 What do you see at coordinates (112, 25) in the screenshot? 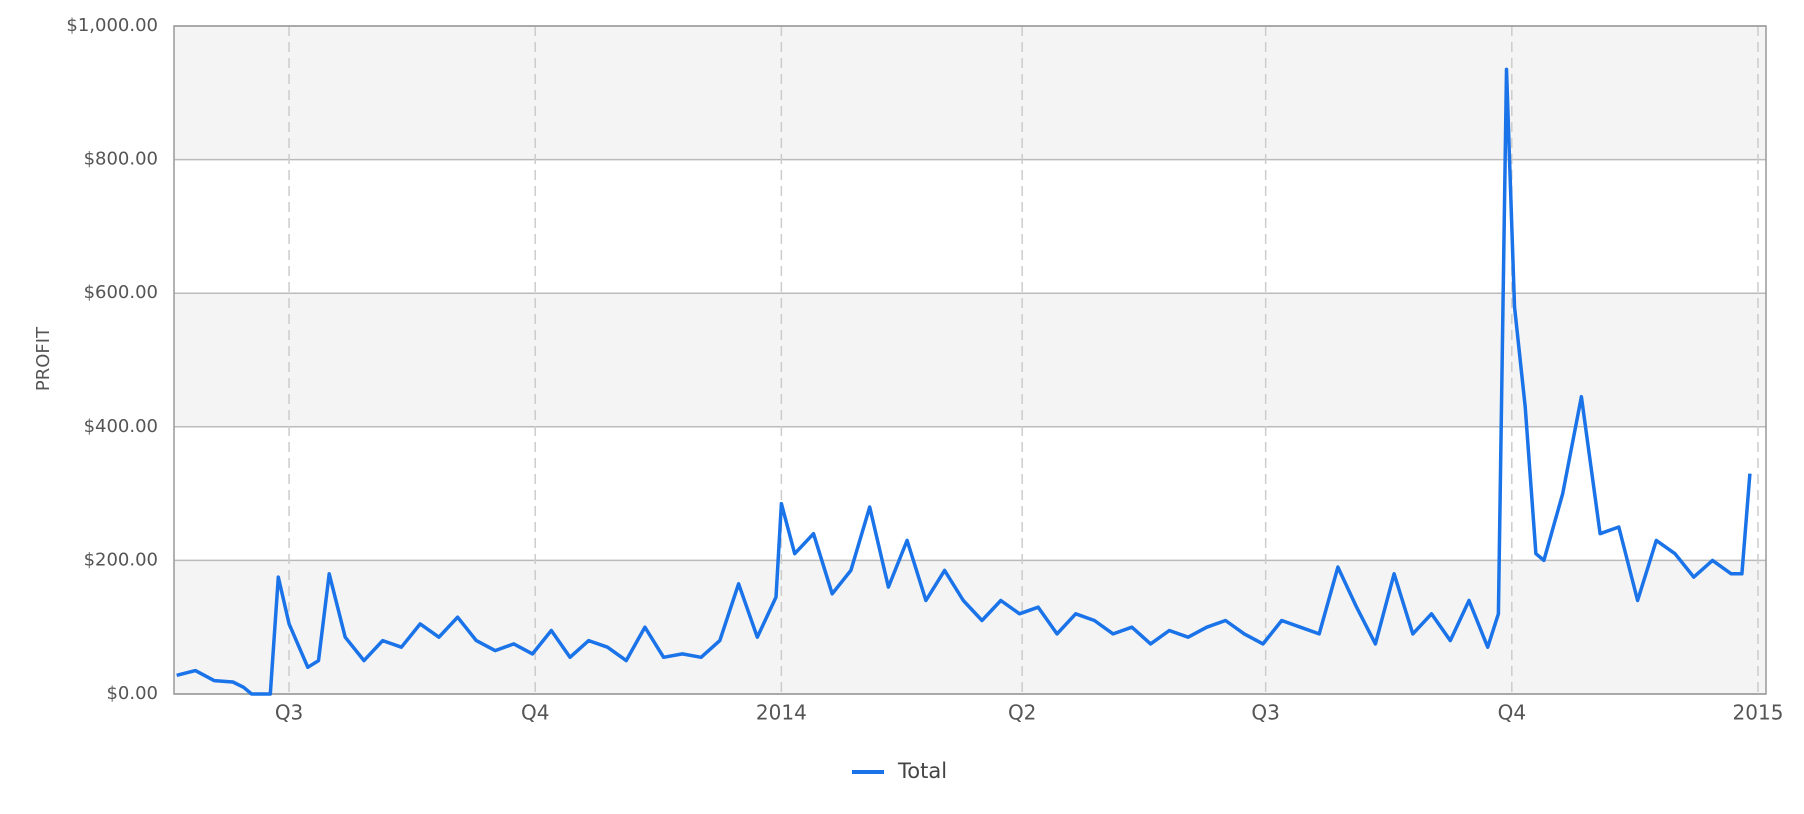
I see `y-tick-label: $1,000.00` at bounding box center [112, 25].